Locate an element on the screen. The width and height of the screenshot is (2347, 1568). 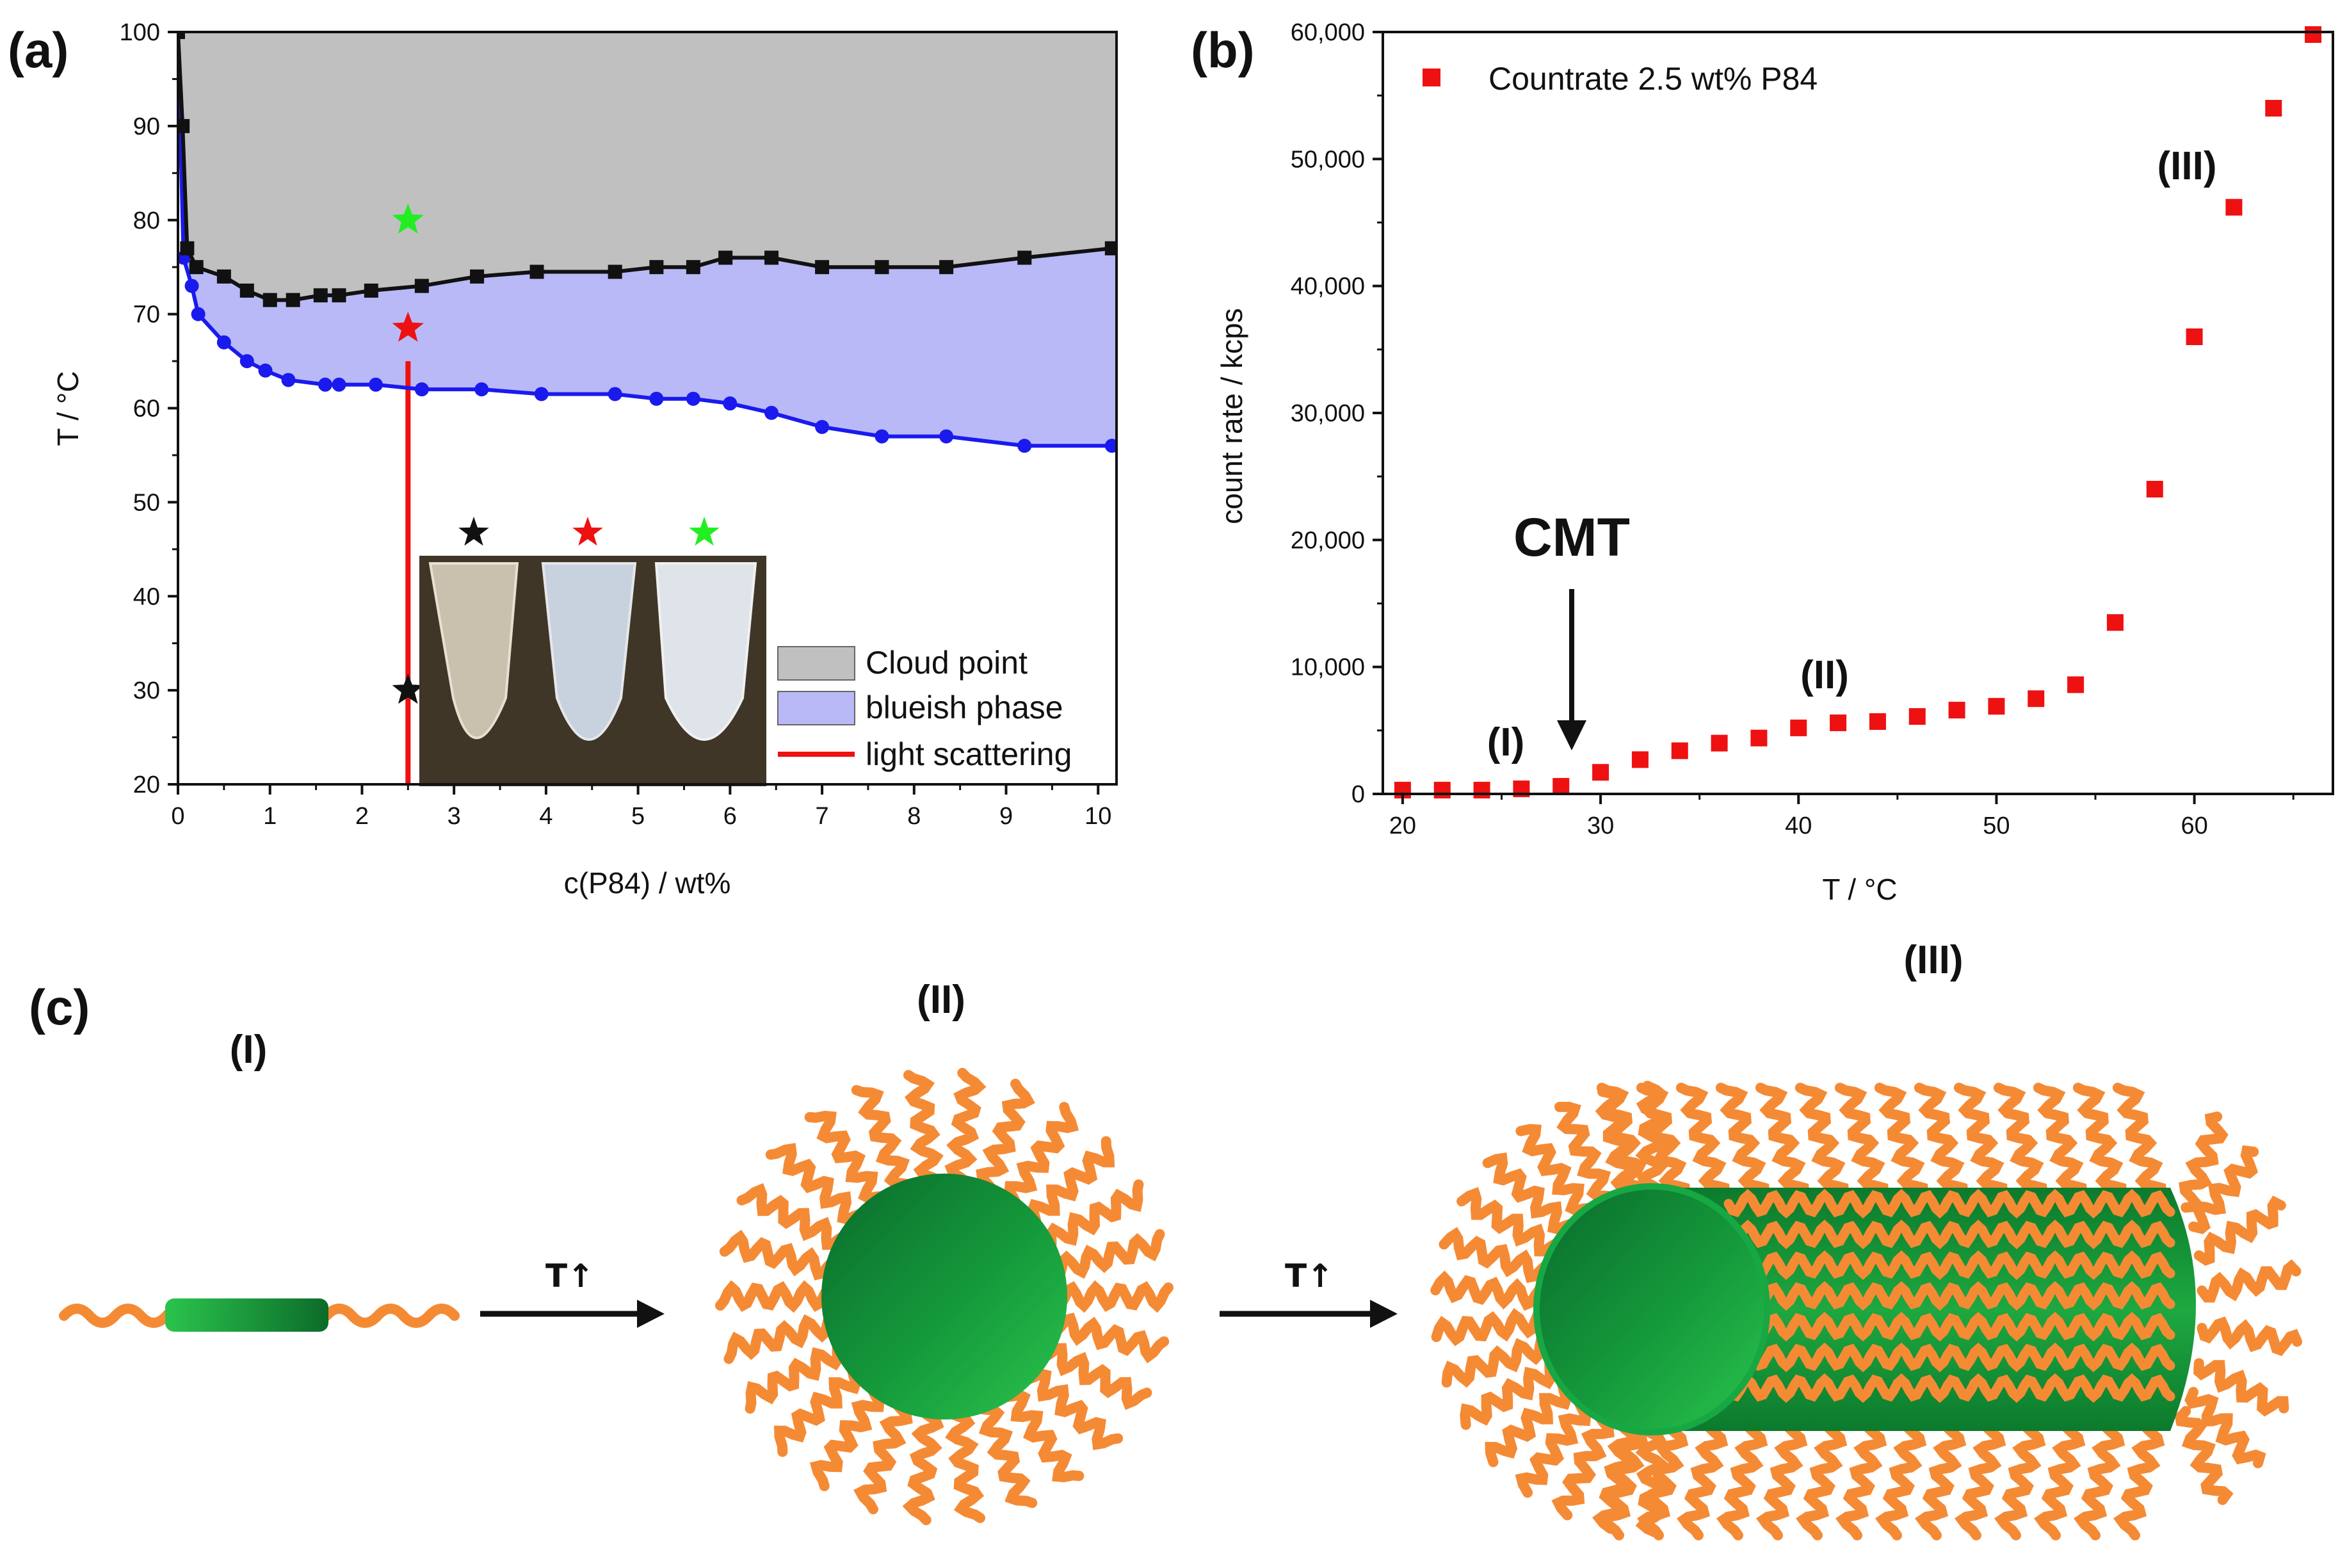
rod-micelle is located at coordinates (1866, 1310).